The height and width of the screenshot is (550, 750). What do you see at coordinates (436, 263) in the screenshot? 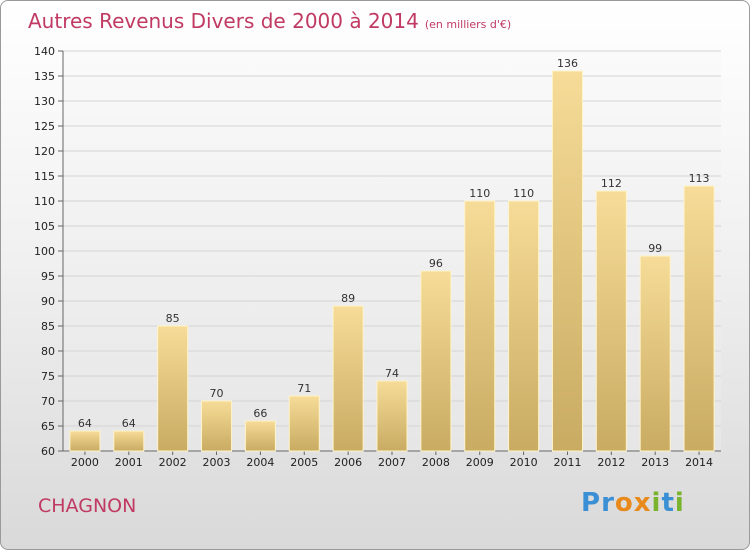
I see `data-label: 96` at bounding box center [436, 263].